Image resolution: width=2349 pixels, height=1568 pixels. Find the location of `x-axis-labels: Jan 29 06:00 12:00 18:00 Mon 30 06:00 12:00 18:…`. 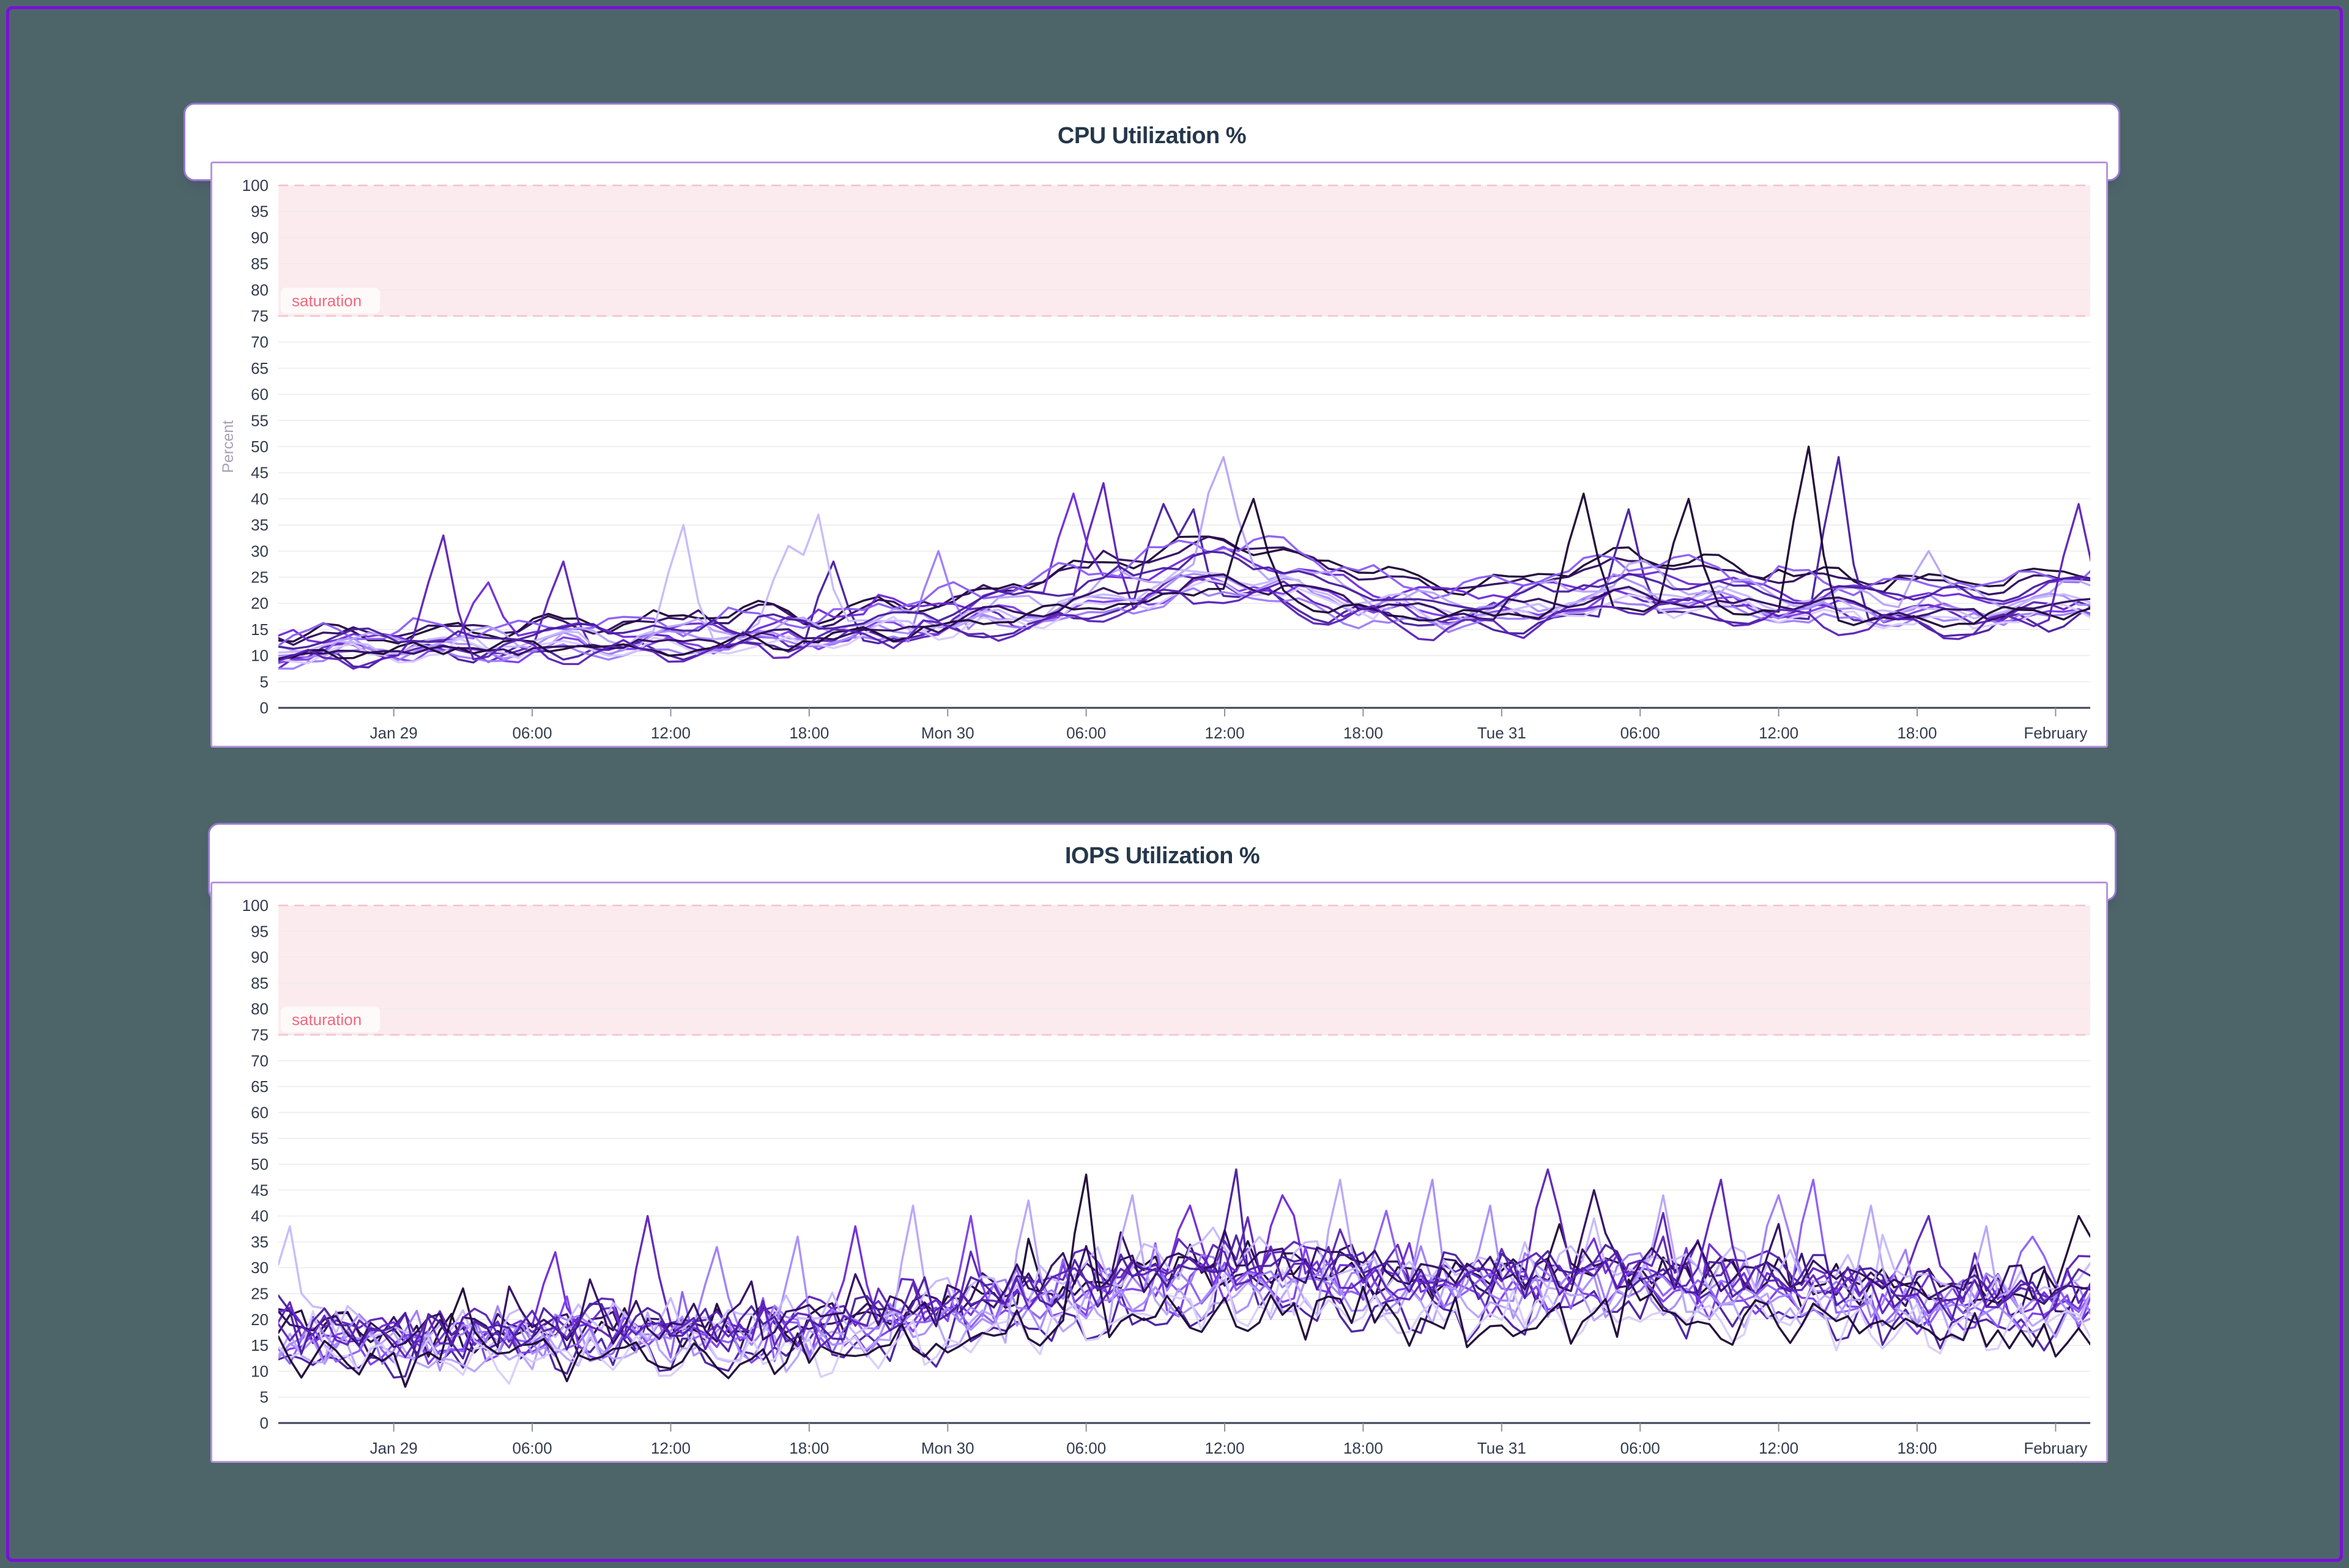

x-axis-labels: Jan 29 06:00 12:00 18:00 Mon 30 06:00 12:00 18:… is located at coordinates (1228, 725).